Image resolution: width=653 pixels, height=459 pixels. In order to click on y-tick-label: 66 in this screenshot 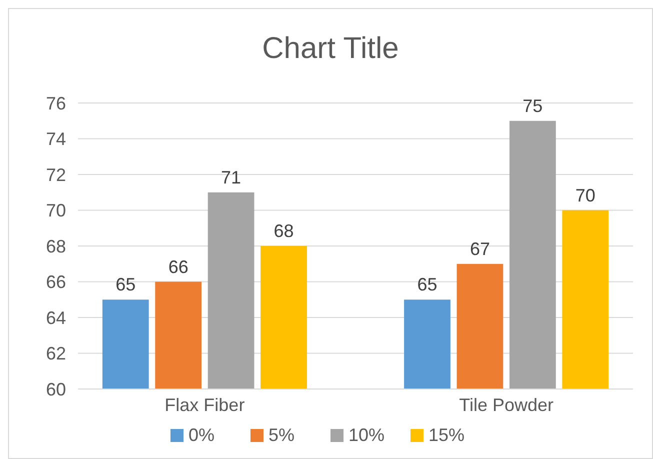, I will do `click(56, 282)`.